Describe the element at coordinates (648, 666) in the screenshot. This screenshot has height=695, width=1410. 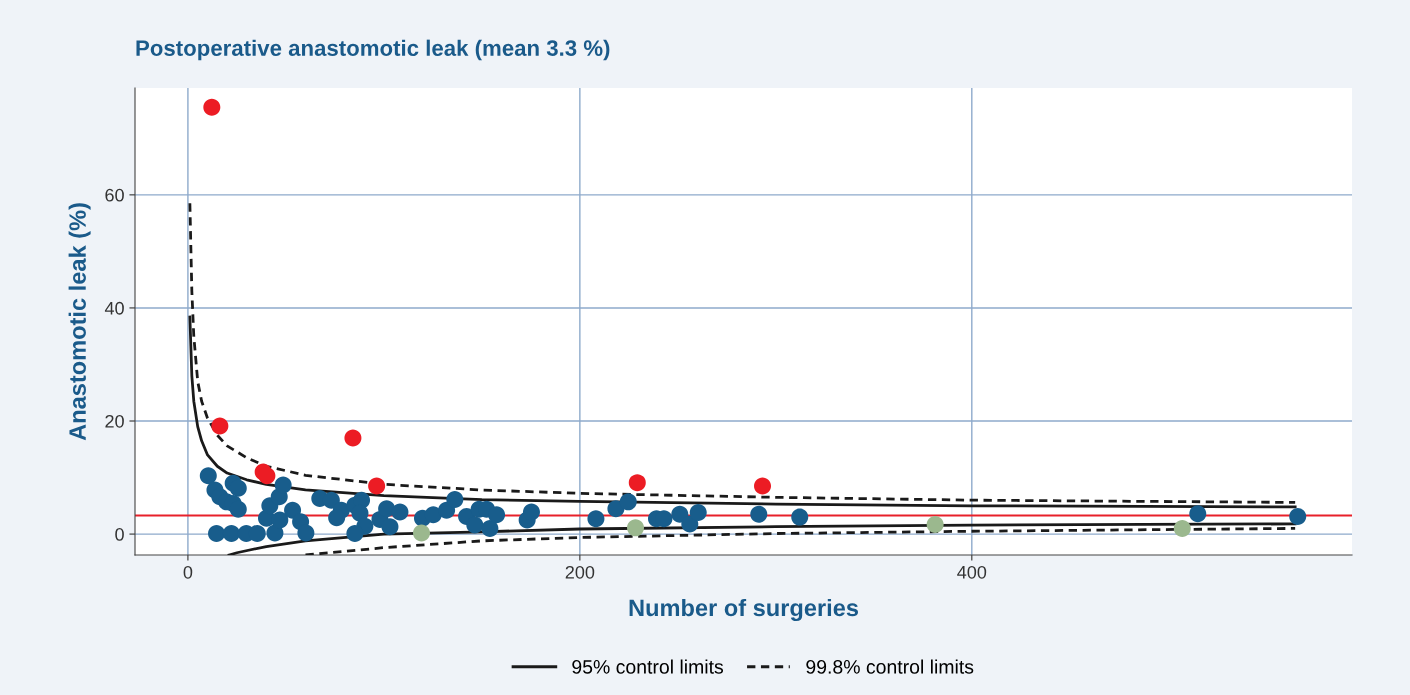
I see `legend-label: 95% control limits` at that location.